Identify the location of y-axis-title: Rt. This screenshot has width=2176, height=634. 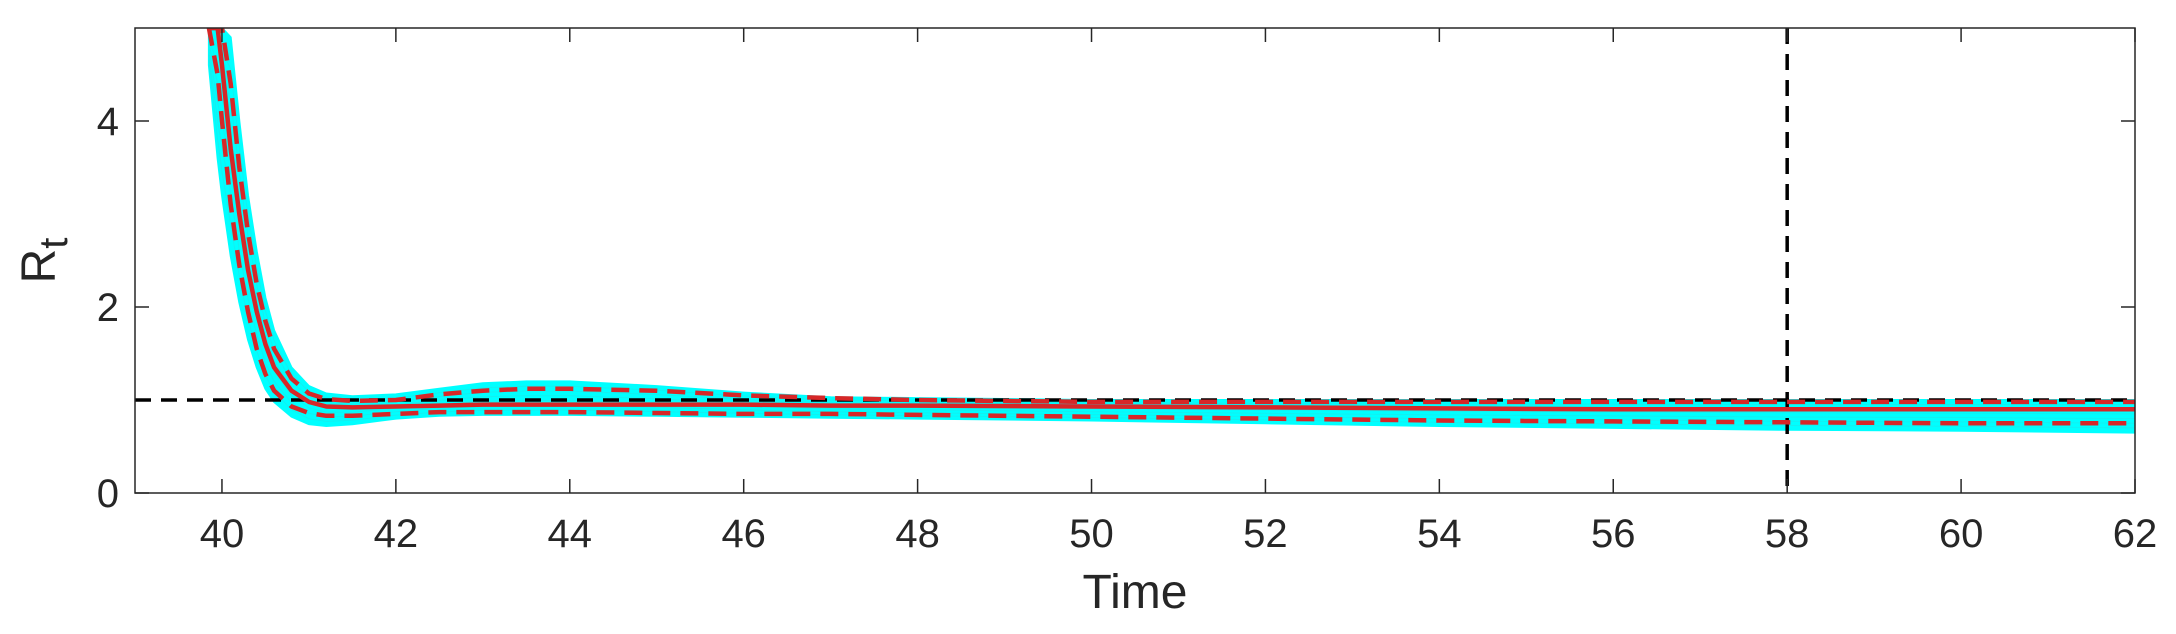
(44, 261).